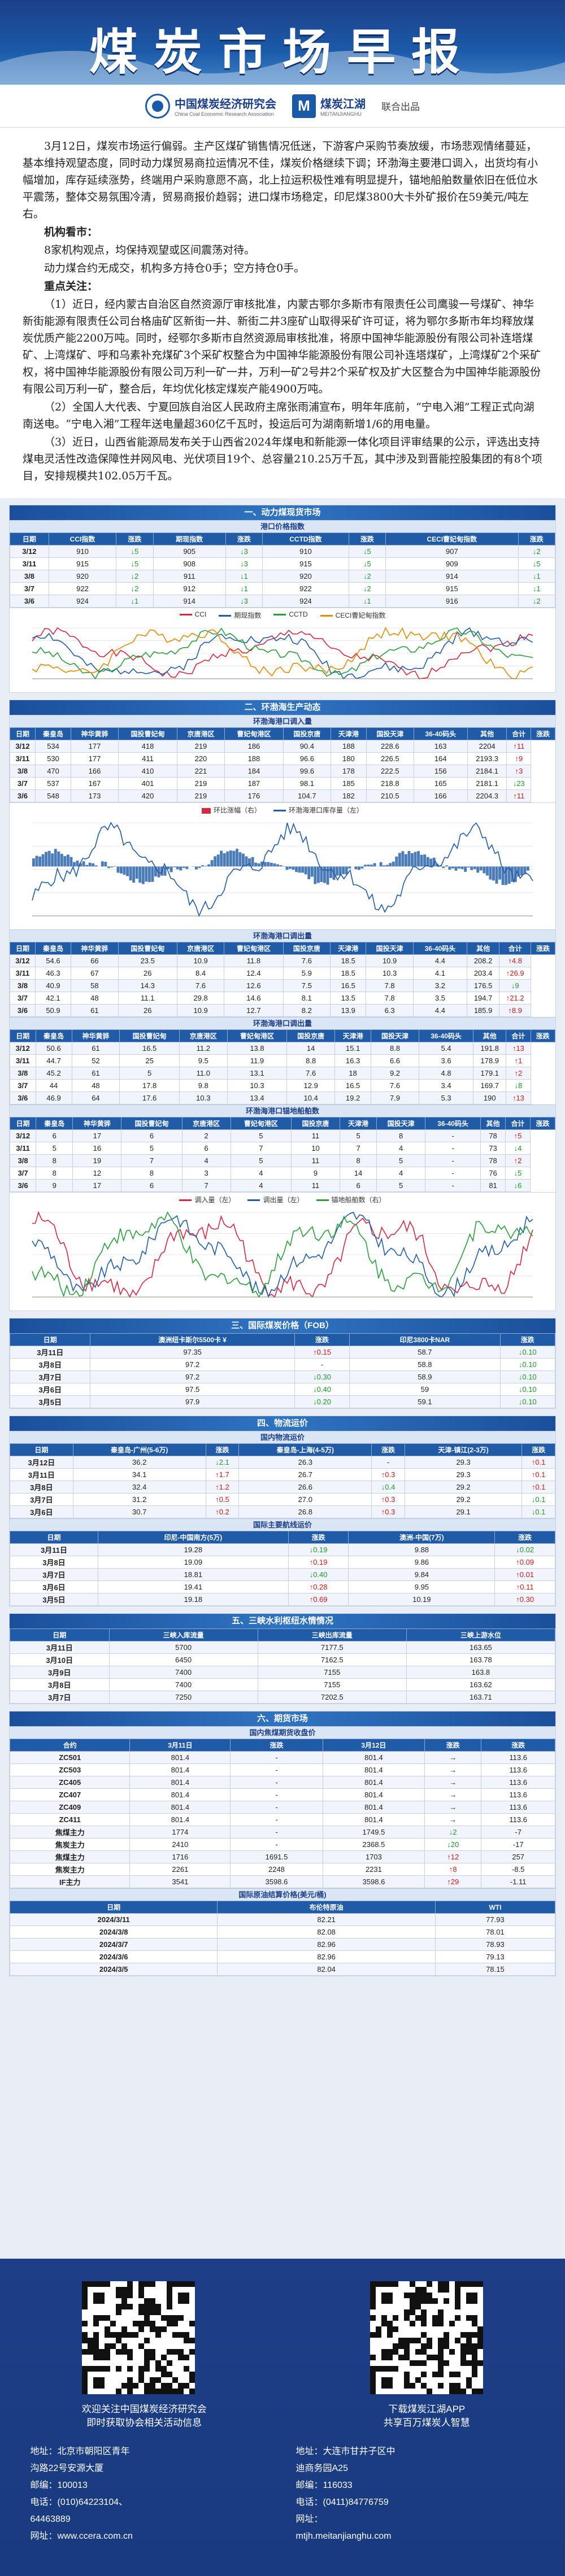  I want to click on table-cell: ↑0.19, so click(318, 1562).